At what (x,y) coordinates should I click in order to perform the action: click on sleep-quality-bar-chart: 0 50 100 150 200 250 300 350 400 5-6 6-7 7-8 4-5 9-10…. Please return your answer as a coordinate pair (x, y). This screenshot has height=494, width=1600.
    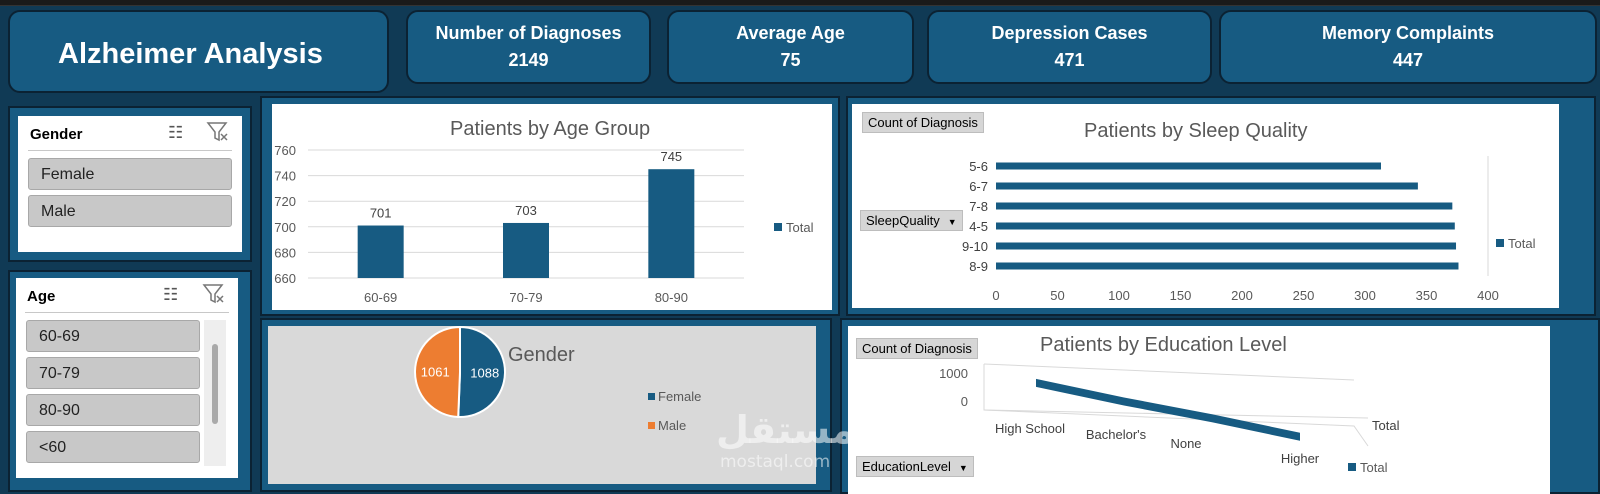
    Looking at the image, I should click on (1249, 229).